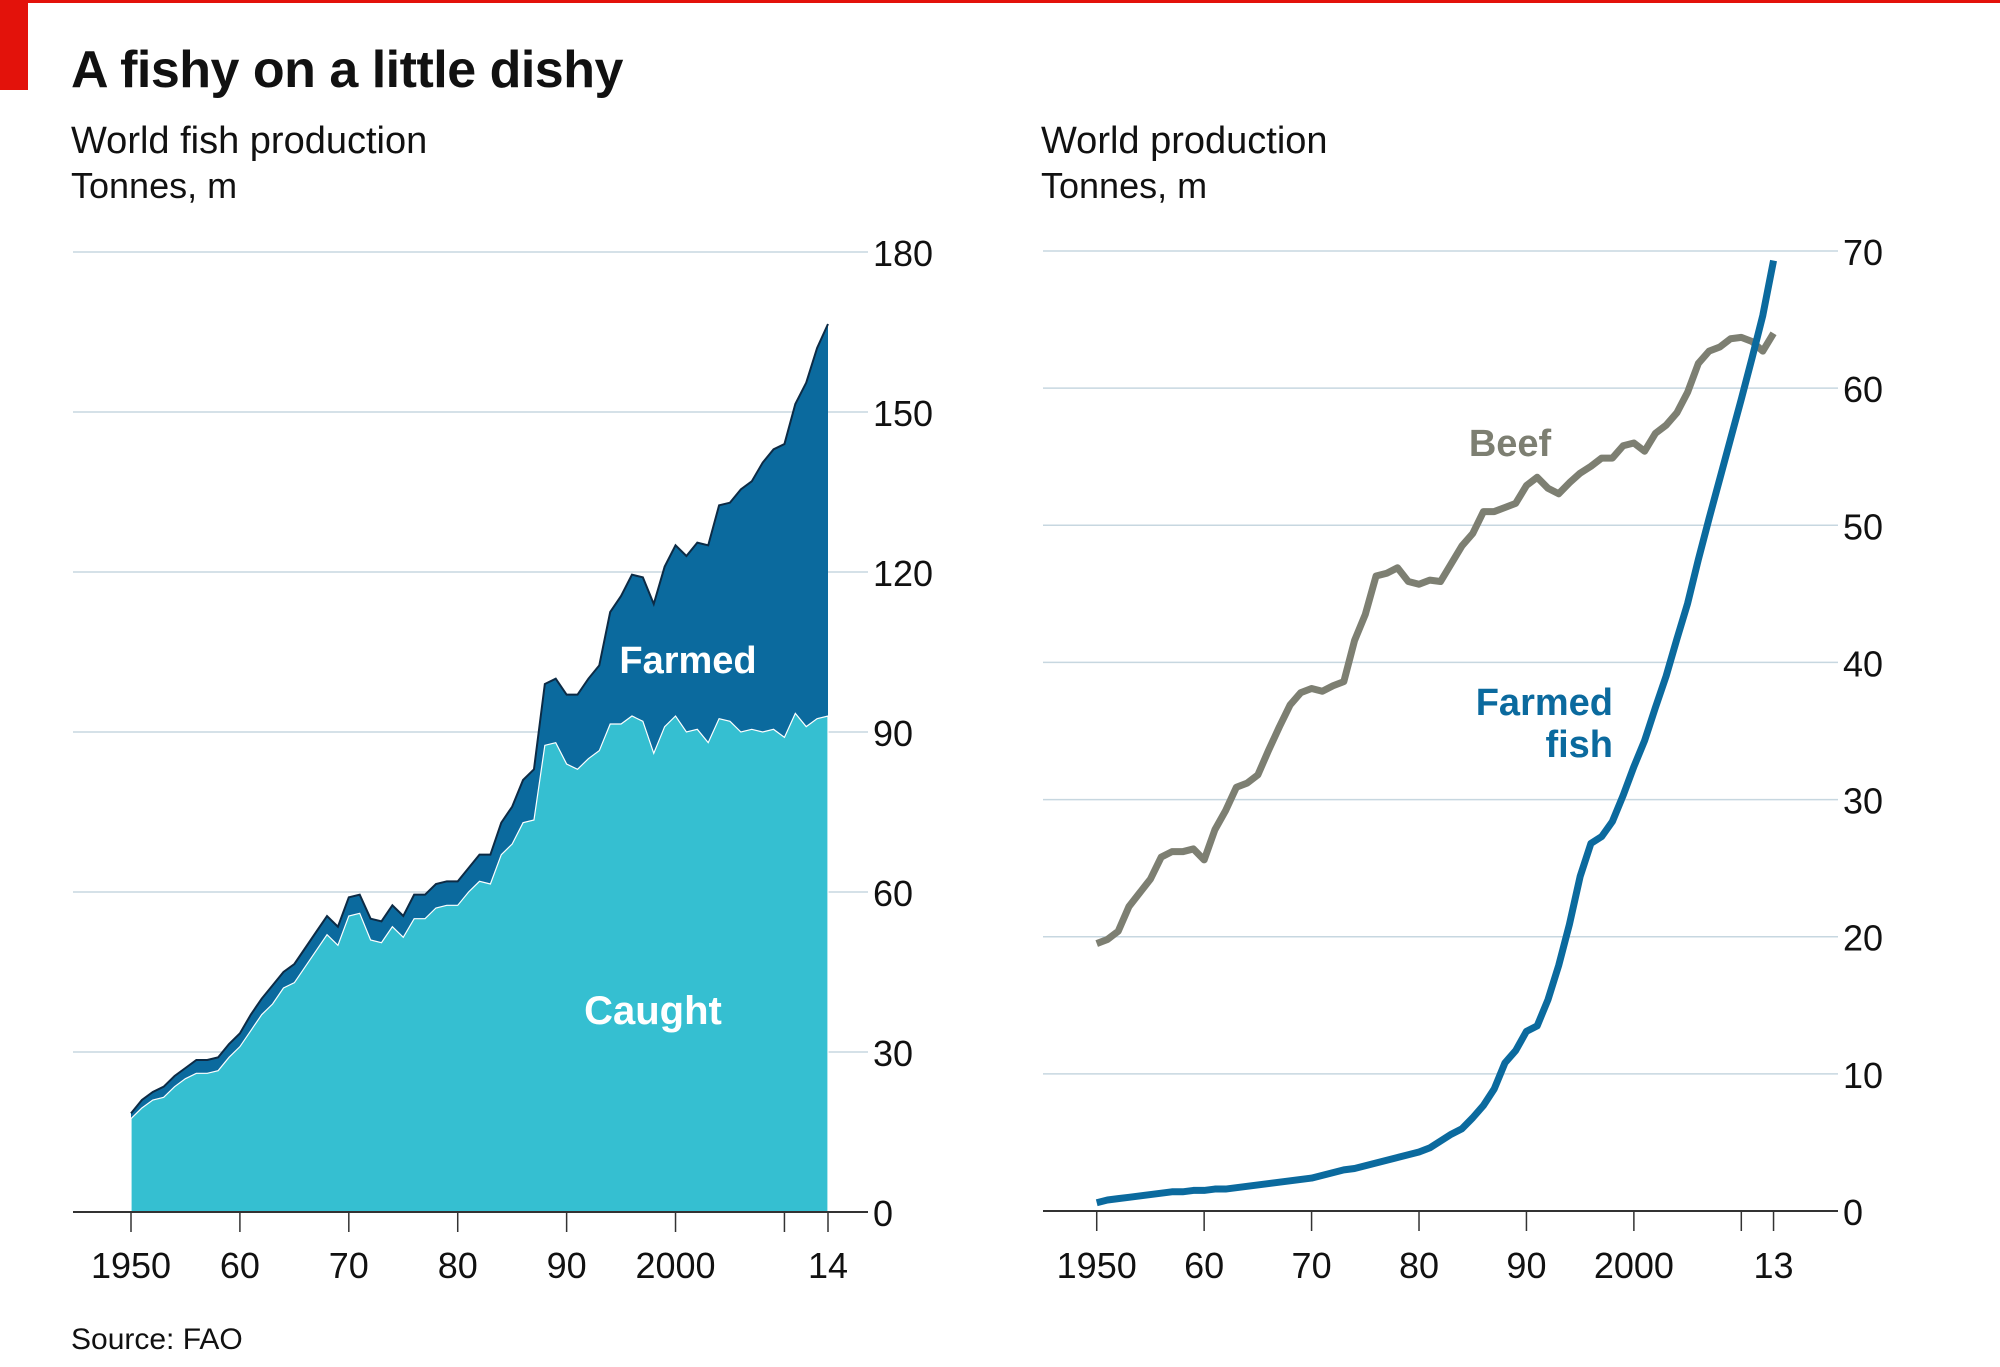 The width and height of the screenshot is (2000, 1367). I want to click on left-x-tick-label: 80, so click(458, 1265).